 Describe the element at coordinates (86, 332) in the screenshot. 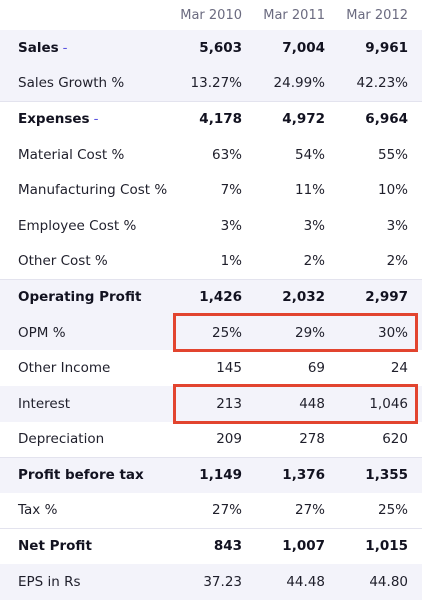

I see `row-label: OPM %` at that location.